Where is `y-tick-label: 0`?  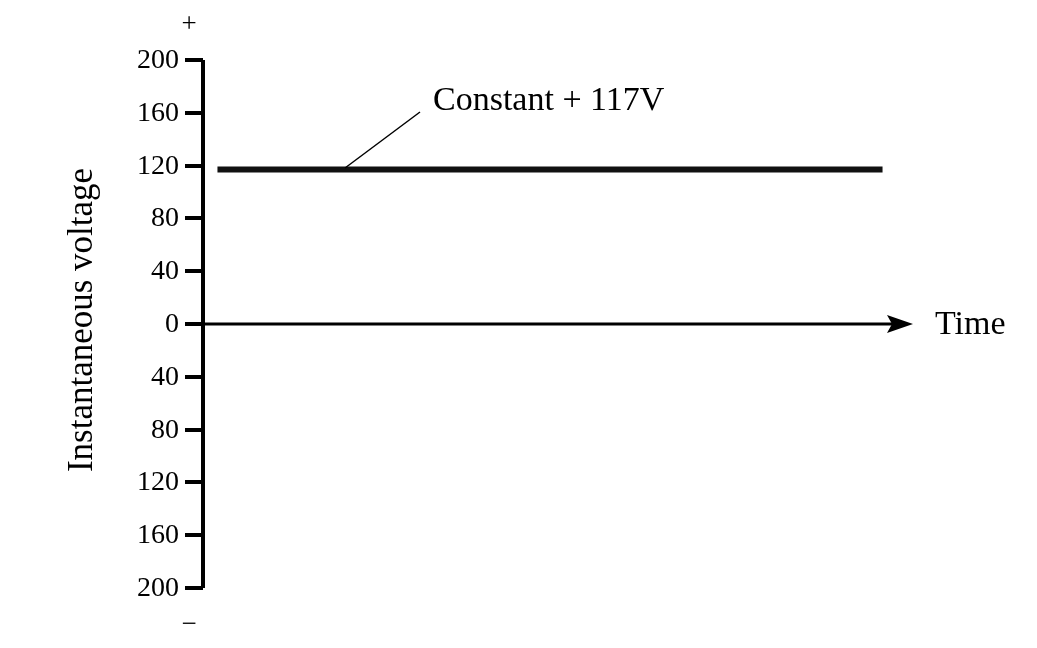
y-tick-label: 0 is located at coordinates (172, 322).